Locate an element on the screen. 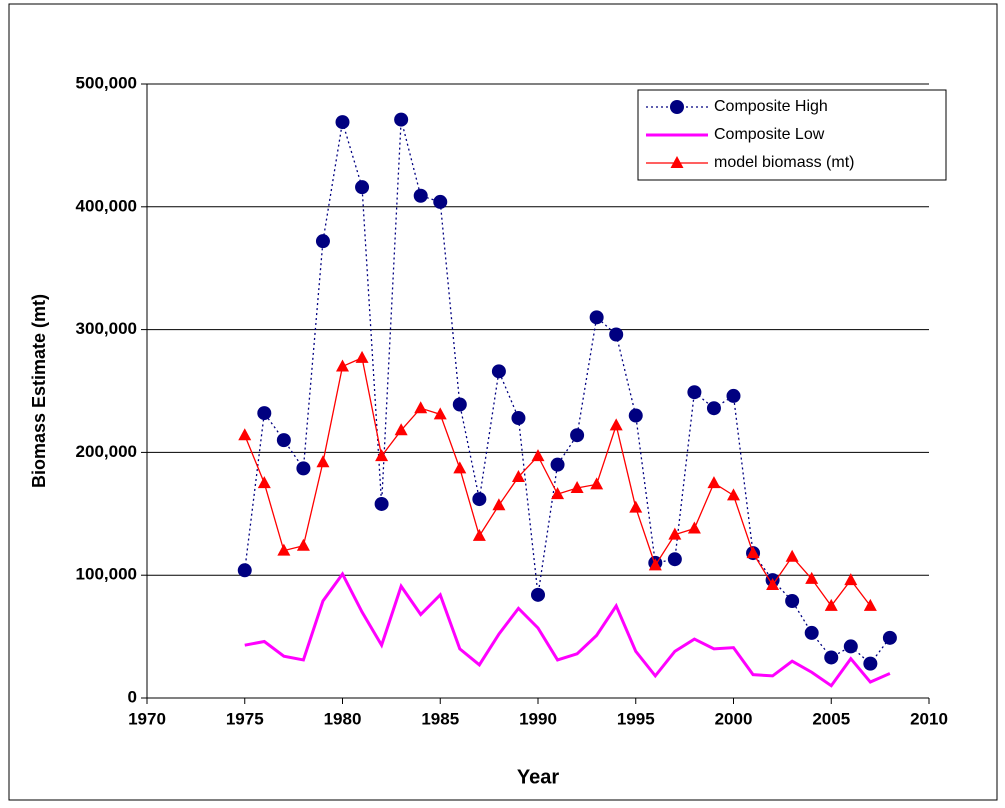  x-tick-label: 1970 is located at coordinates (147, 718).